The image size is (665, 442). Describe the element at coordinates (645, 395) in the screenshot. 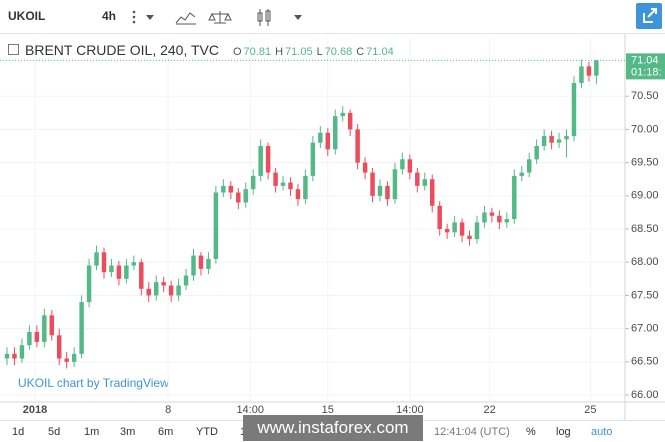

I see `y-tick-label: 66.00` at that location.